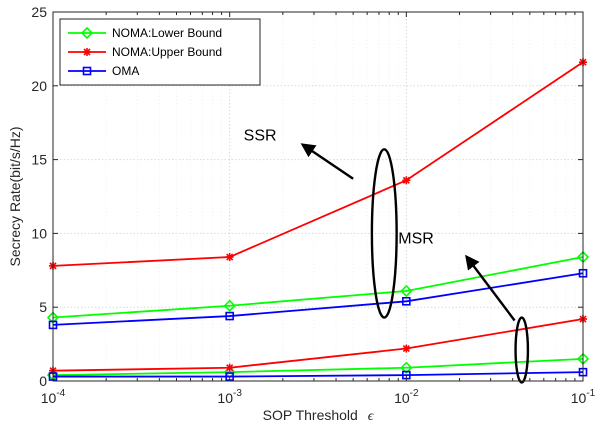 Image resolution: width=600 pixels, height=426 pixels. I want to click on legend-label: NOMA:Lower Bound, so click(167, 33).